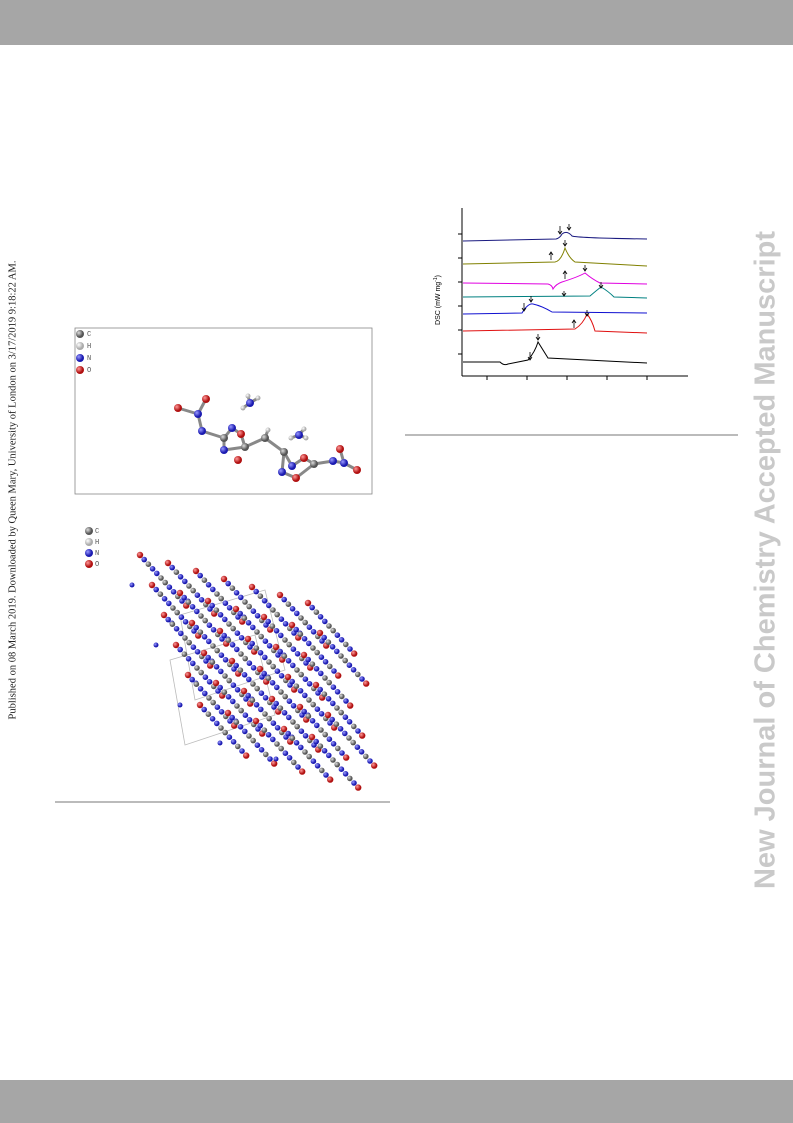  Describe the element at coordinates (553, 306) in the screenshot. I see `ticks` at that location.